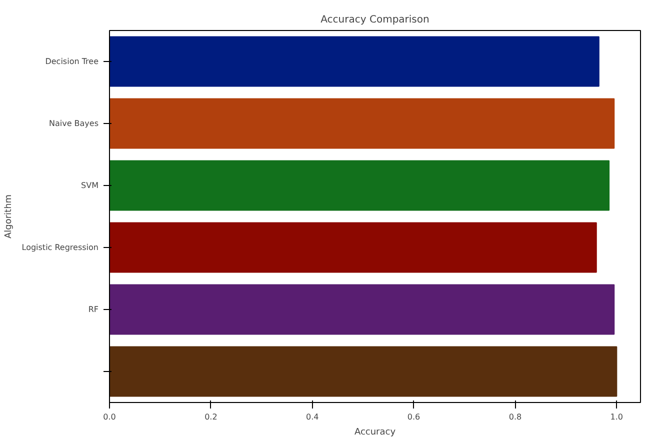  I want to click on y-tick-label: RF, so click(93, 309).